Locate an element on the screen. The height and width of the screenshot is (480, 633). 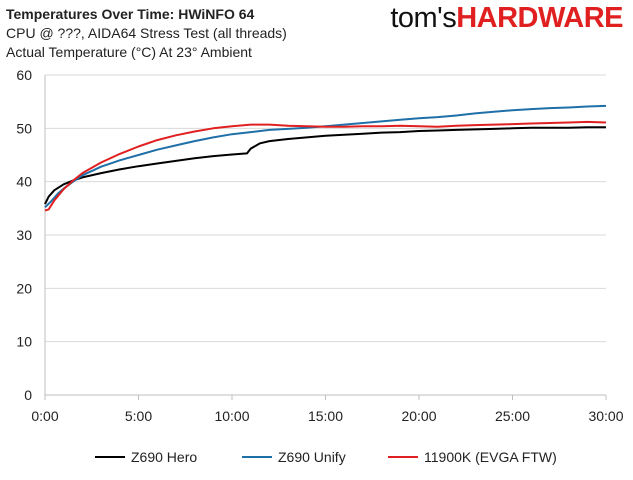
y-tick-label: 50 is located at coordinates (24, 128).